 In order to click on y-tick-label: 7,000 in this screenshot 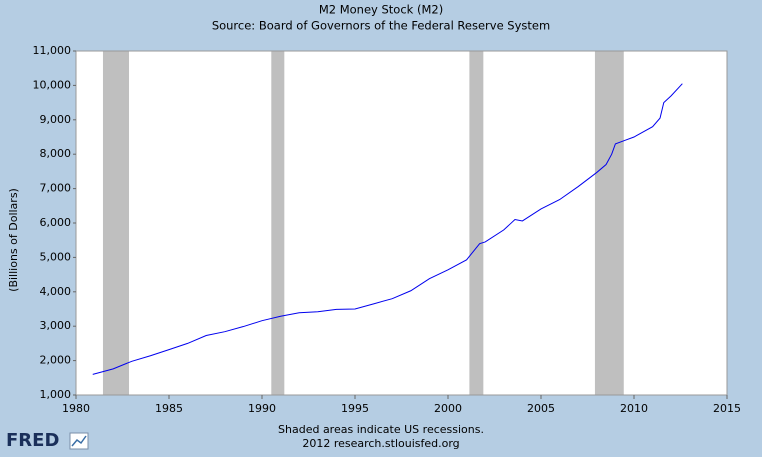, I will do `click(56, 188)`.